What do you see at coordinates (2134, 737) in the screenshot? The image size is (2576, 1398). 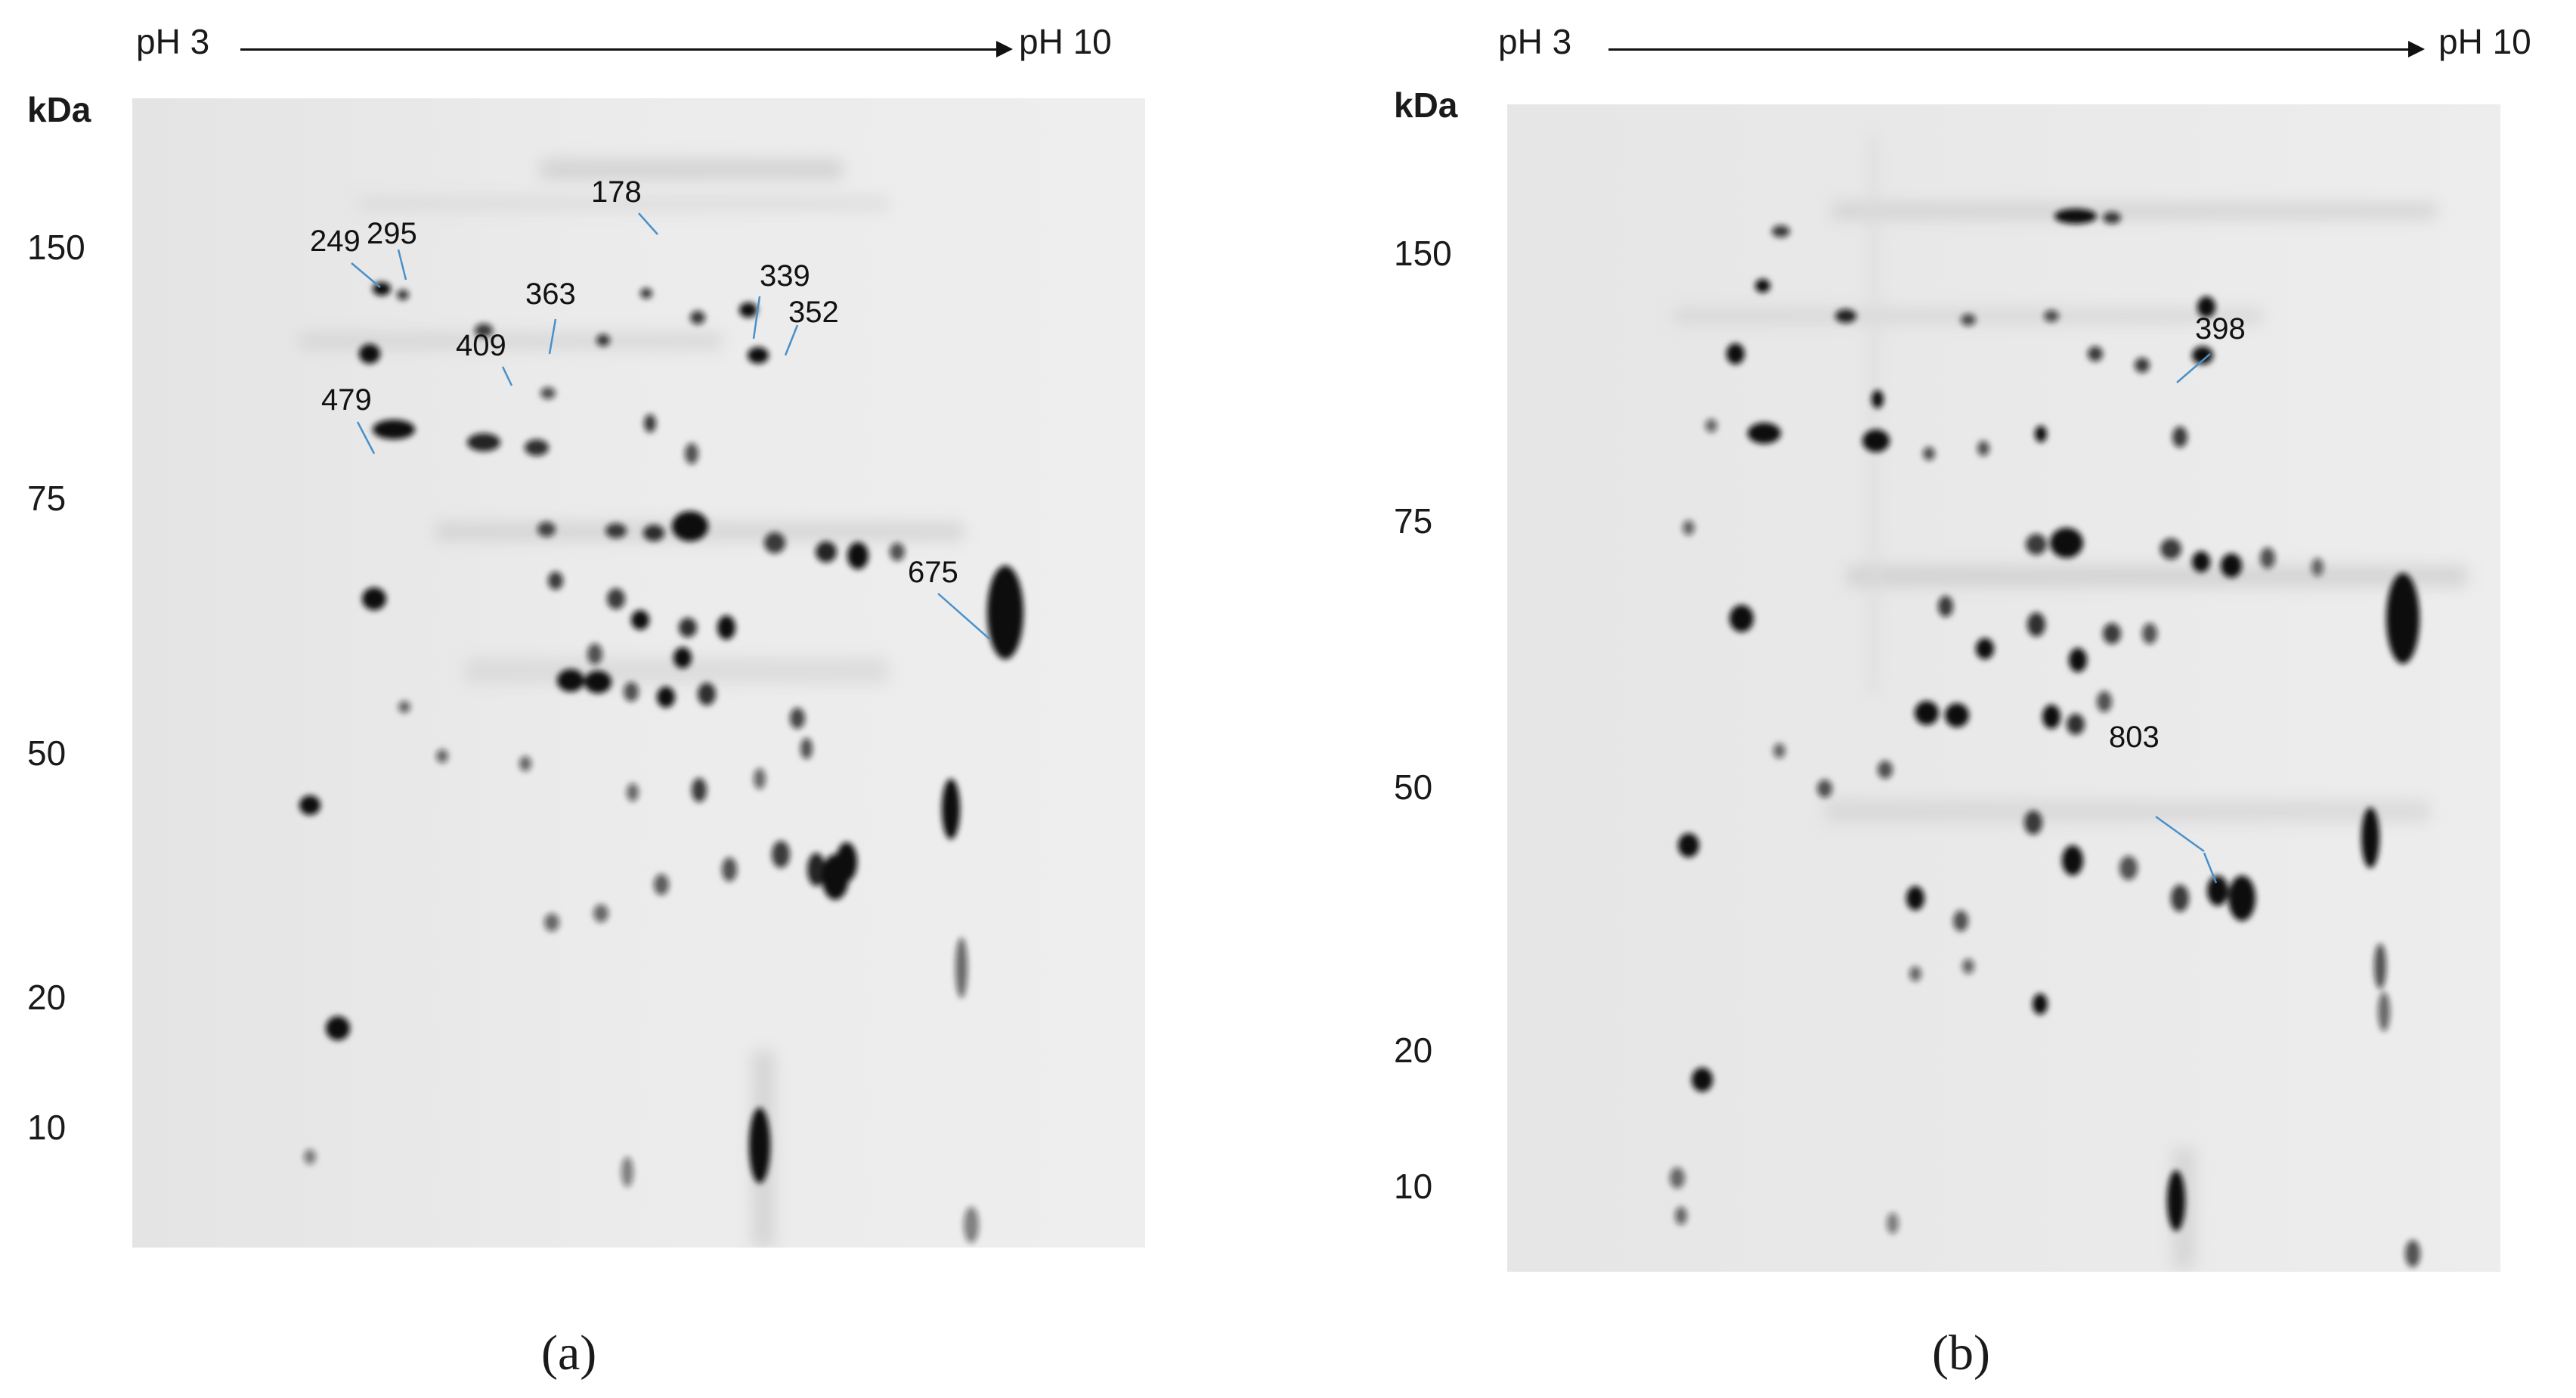 I see `spot-label: 803` at bounding box center [2134, 737].